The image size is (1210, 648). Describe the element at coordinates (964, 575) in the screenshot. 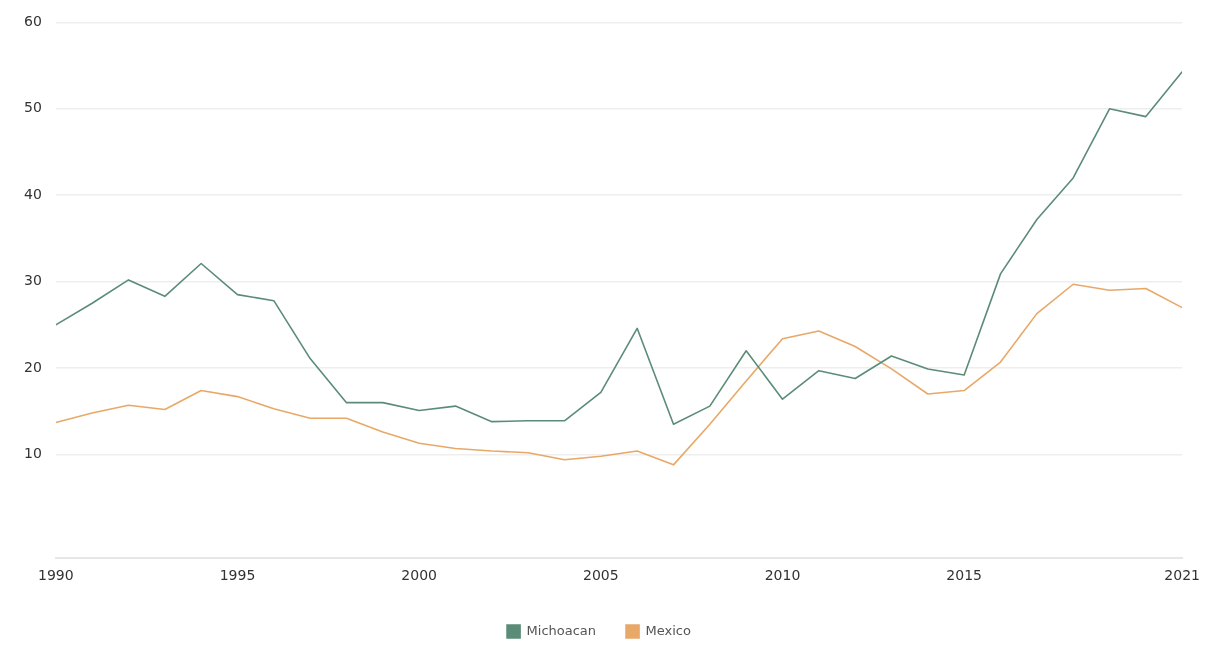

I see `x-tick-label: 2015` at that location.